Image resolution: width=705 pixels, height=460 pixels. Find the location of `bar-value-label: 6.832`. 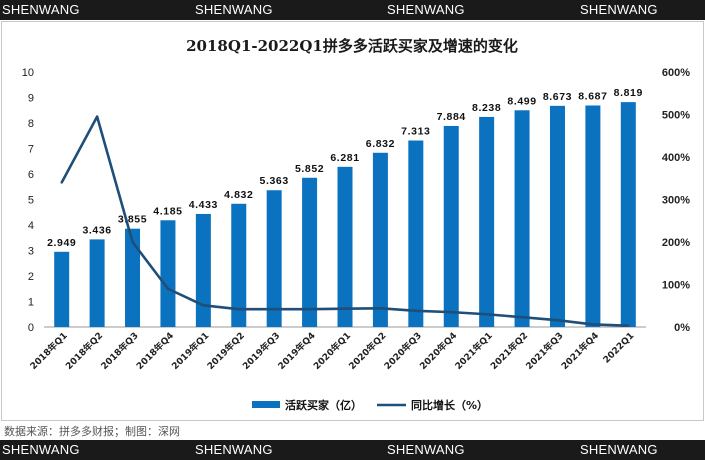

bar-value-label: 6.832 is located at coordinates (380, 144).